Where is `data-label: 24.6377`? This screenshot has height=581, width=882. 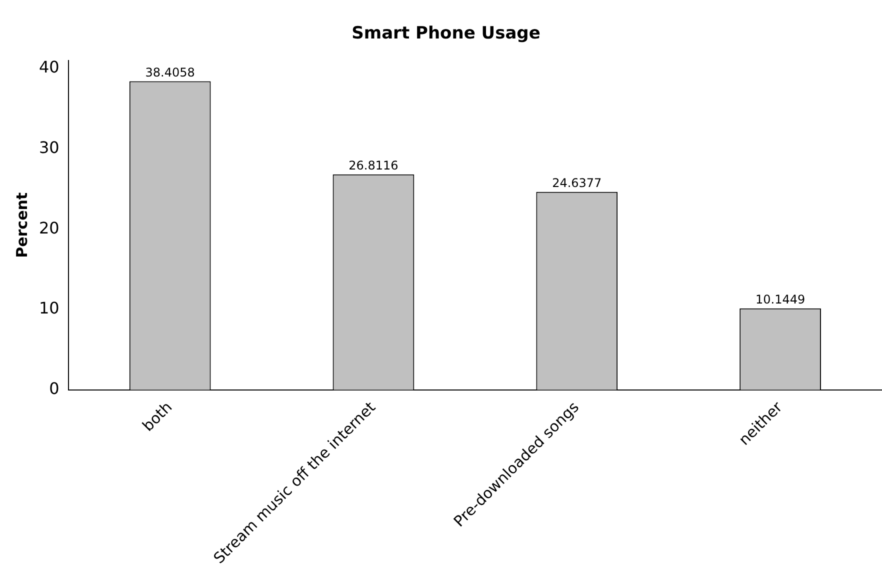
data-label: 24.6377 is located at coordinates (577, 183).